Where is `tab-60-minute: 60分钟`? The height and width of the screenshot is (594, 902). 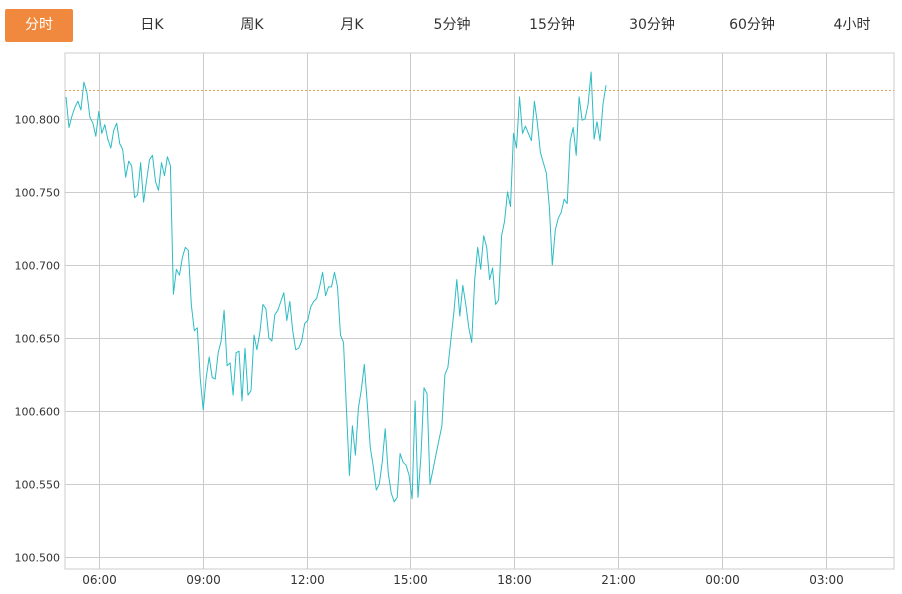 tab-60-minute: 60分钟 is located at coordinates (752, 25).